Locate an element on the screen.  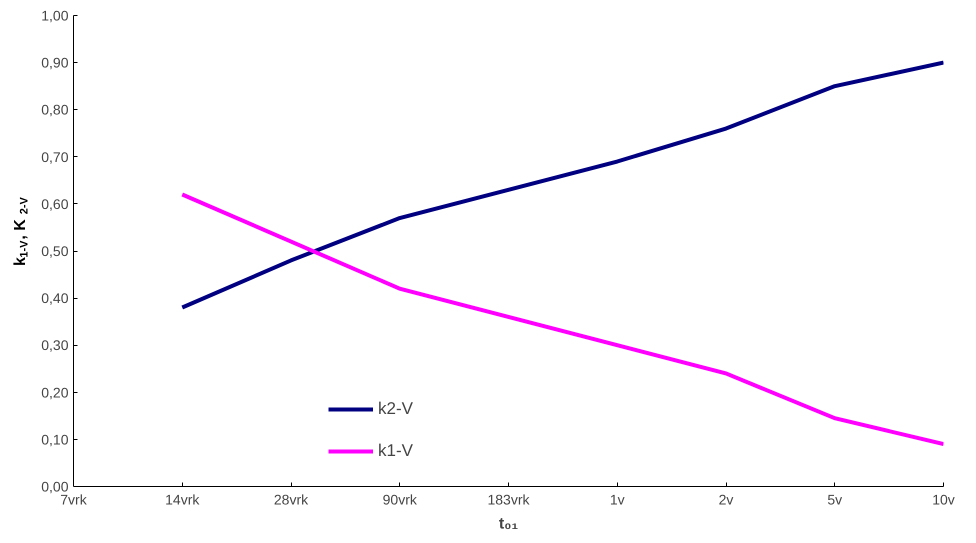
x-tick-label: 28vrk is located at coordinates (292, 500).